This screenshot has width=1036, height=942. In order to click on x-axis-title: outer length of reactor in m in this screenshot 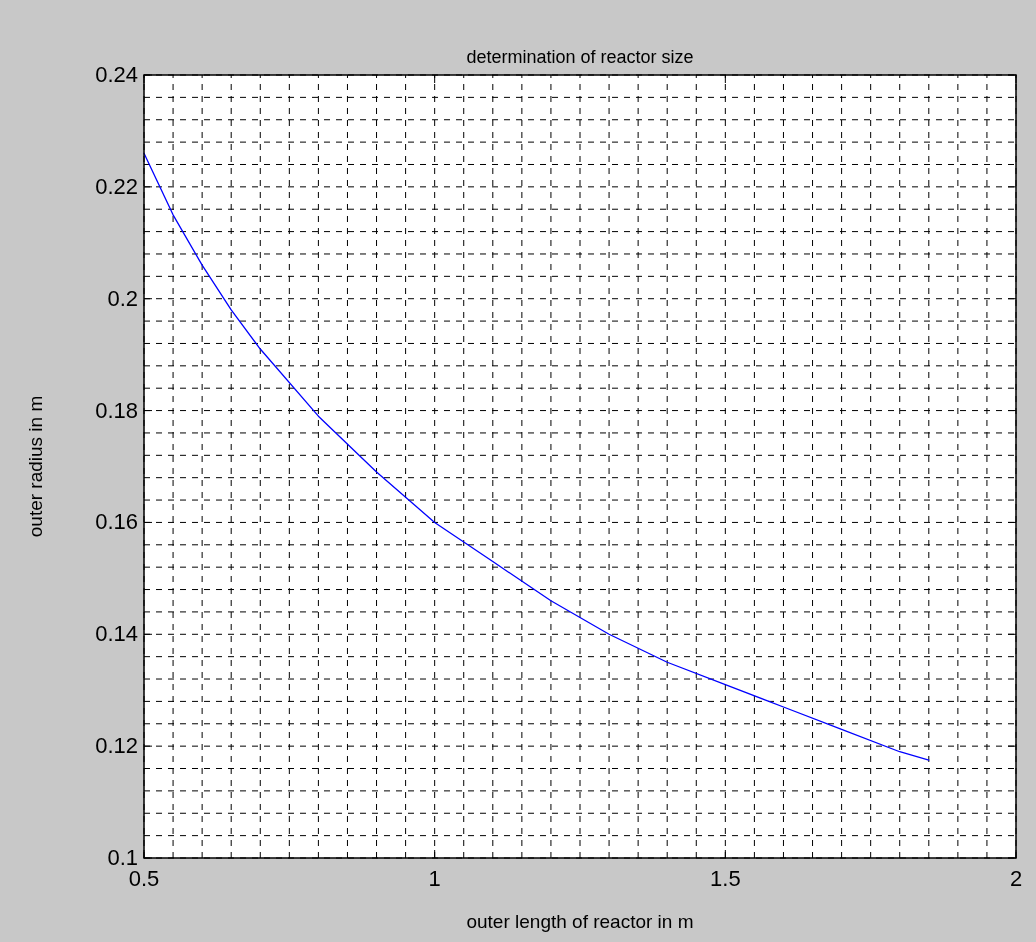, I will do `click(580, 921)`.